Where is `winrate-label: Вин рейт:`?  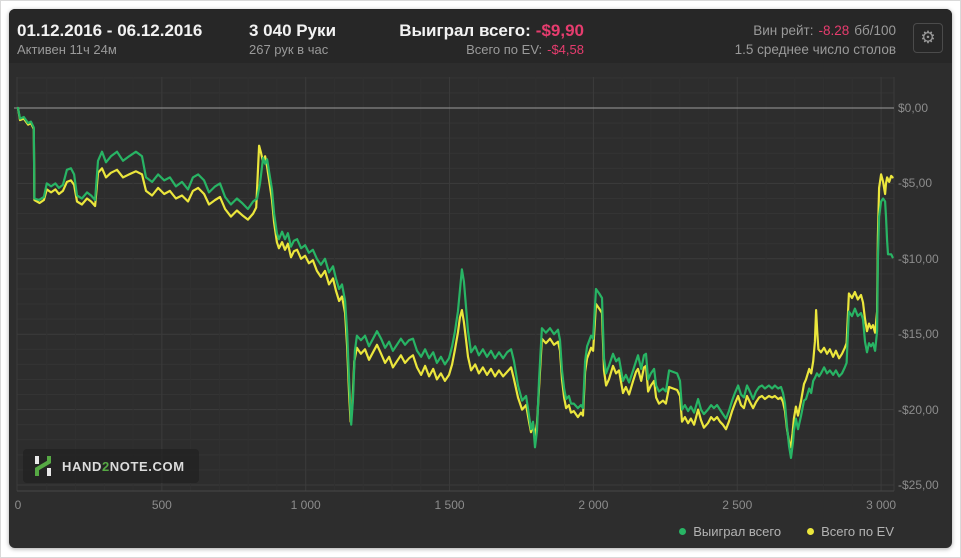 winrate-label: Вин рейт: is located at coordinates (783, 30).